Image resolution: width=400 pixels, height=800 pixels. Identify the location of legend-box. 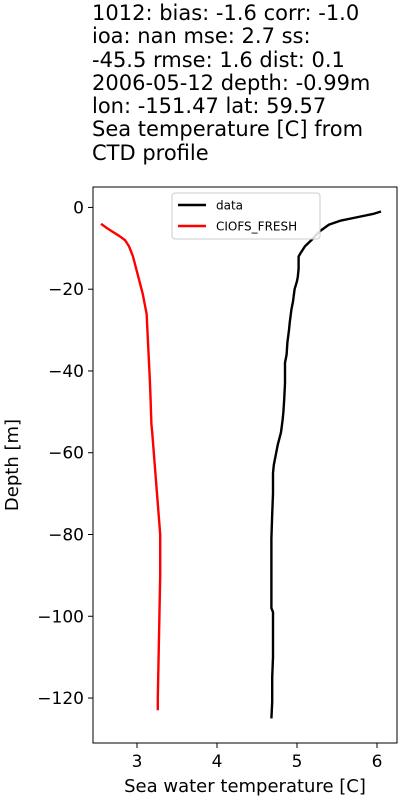
(246, 216).